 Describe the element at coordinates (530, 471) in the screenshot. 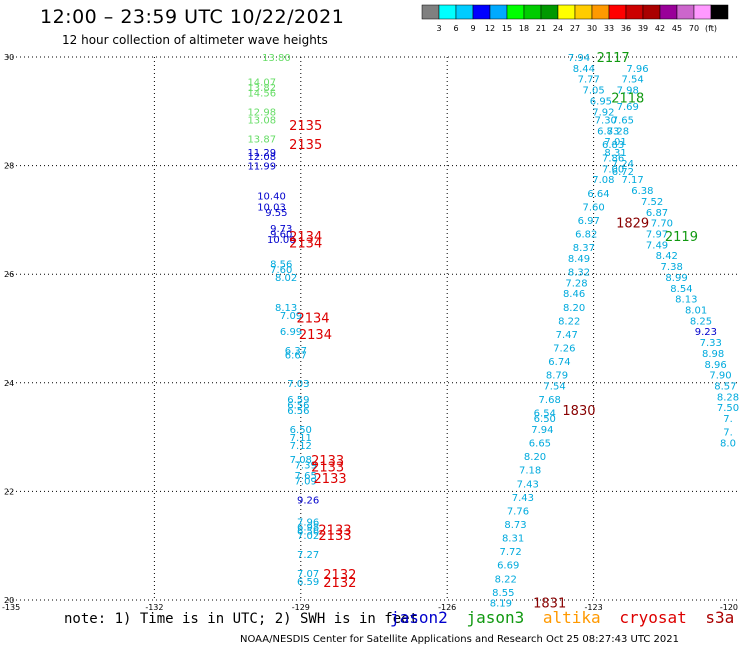

I see `wave-height-value: 7.18` at that location.